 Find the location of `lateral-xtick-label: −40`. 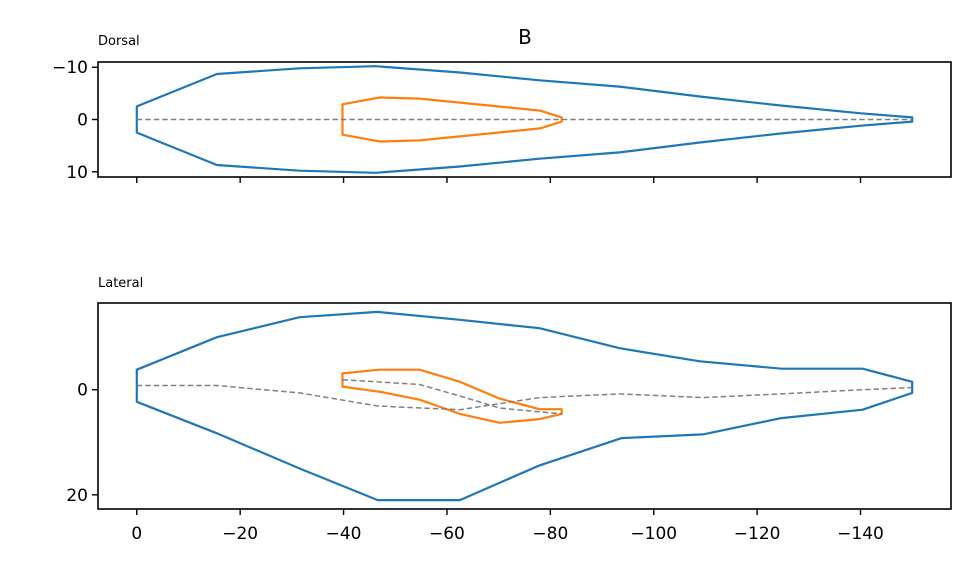

lateral-xtick-label: −40 is located at coordinates (344, 534).